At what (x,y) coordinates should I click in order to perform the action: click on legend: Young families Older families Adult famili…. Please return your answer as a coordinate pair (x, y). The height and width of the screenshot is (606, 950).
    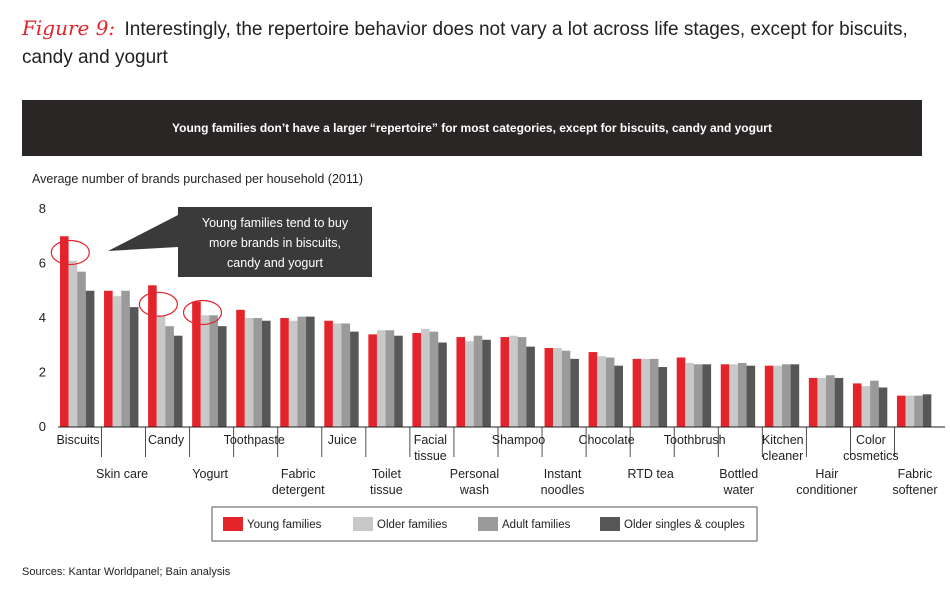
    Looking at the image, I should click on (484, 524).